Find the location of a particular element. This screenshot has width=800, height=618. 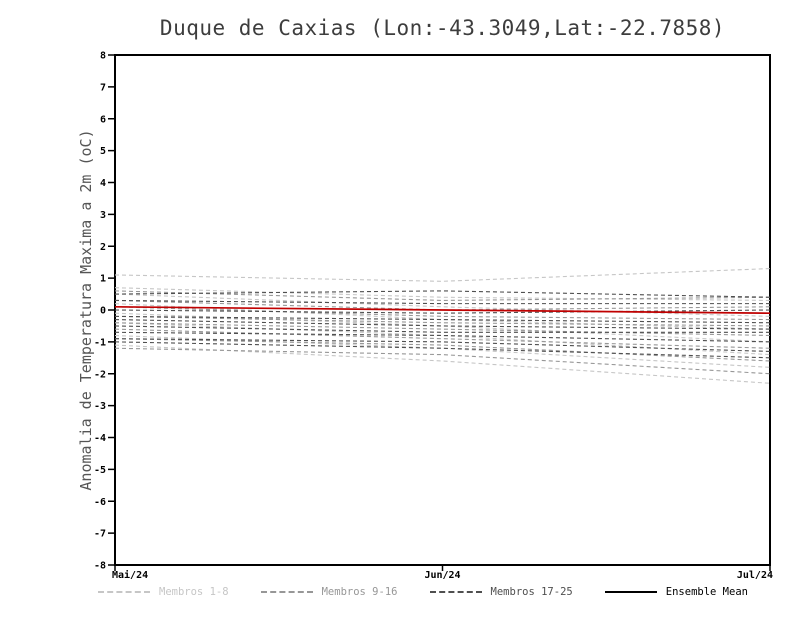

svg-text: -8 is located at coordinates (100, 566).